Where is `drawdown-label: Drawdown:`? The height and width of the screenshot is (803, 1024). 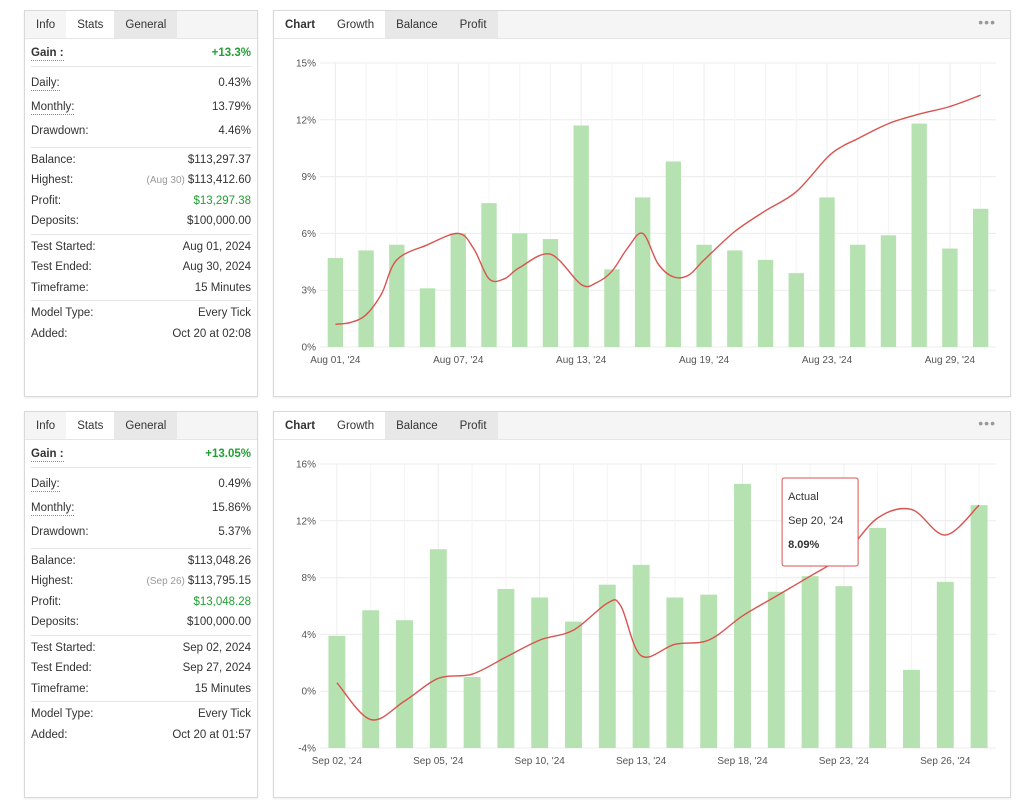
drawdown-label: Drawdown: is located at coordinates (60, 531).